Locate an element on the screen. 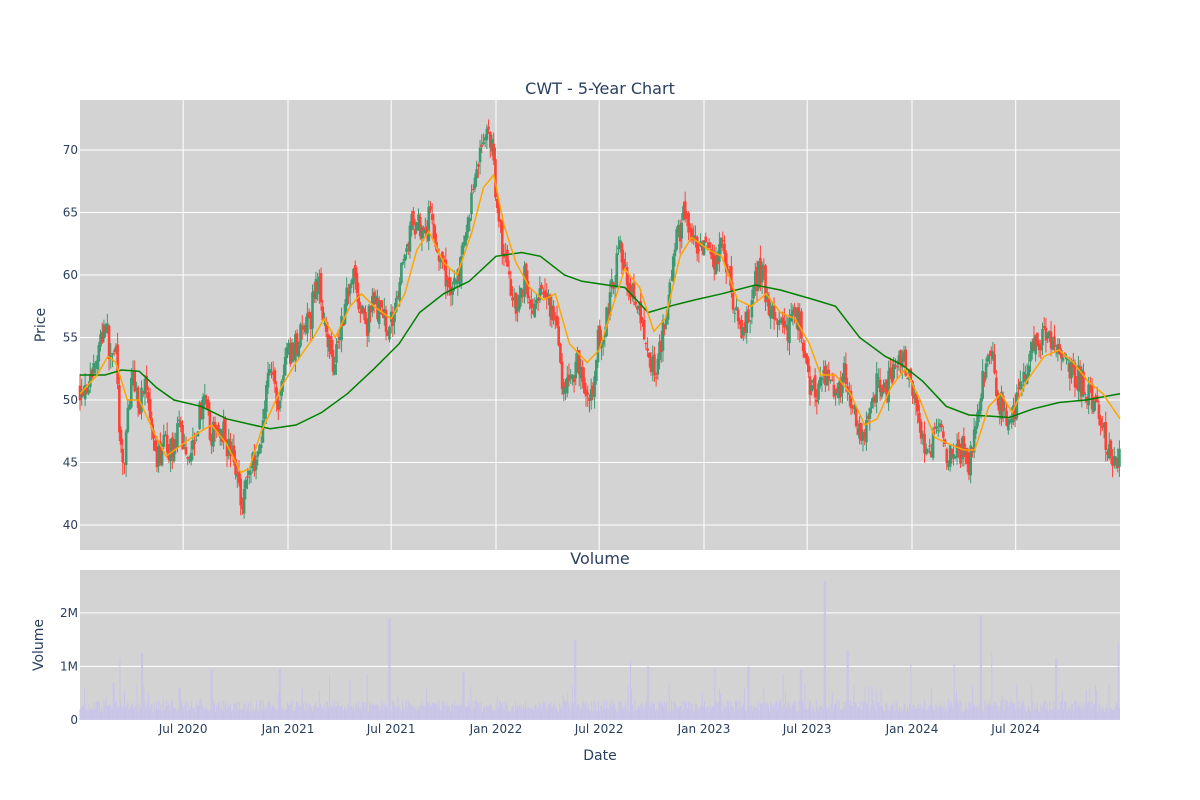 The image size is (1200, 800). price-y-tick-label: 40 is located at coordinates (70, 525).